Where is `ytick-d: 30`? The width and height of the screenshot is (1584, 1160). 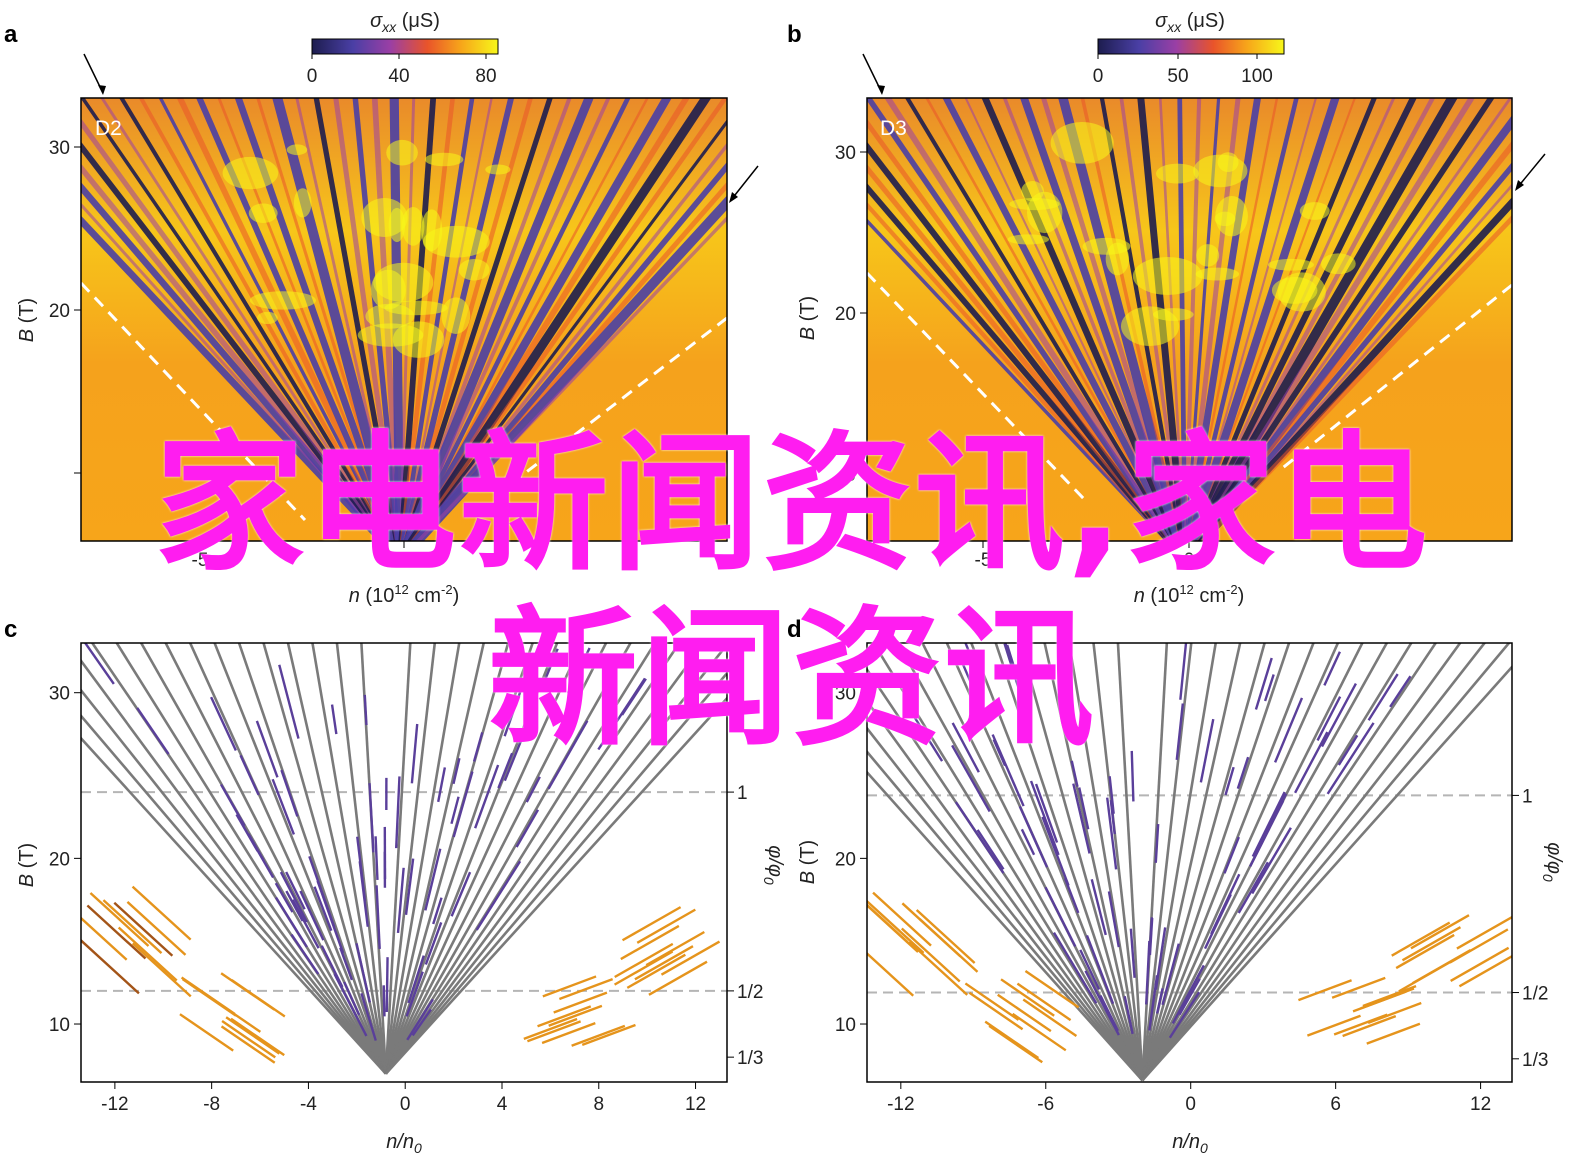 ytick-d: 30 is located at coordinates (845, 694).